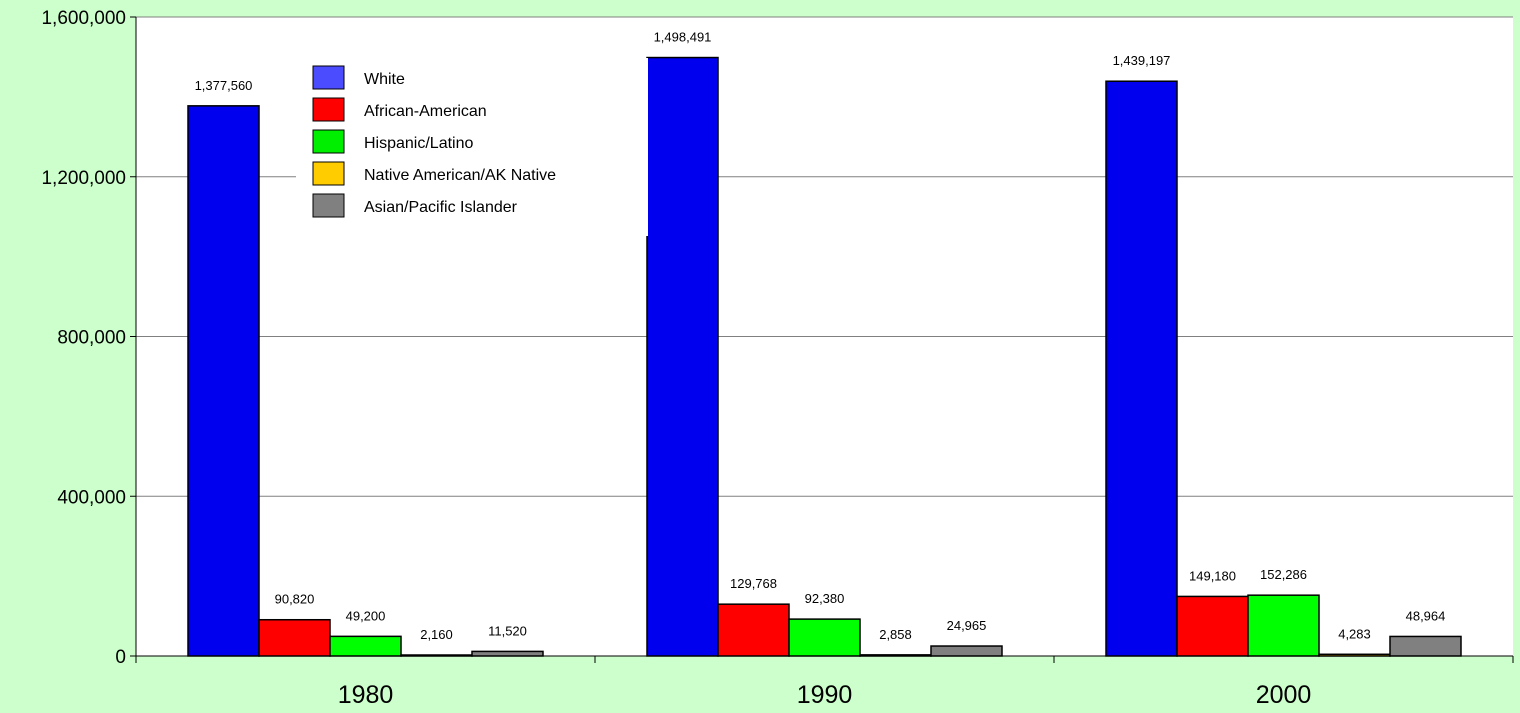  Describe the element at coordinates (366, 695) in the screenshot. I see `x-tick-label: 1980` at that location.